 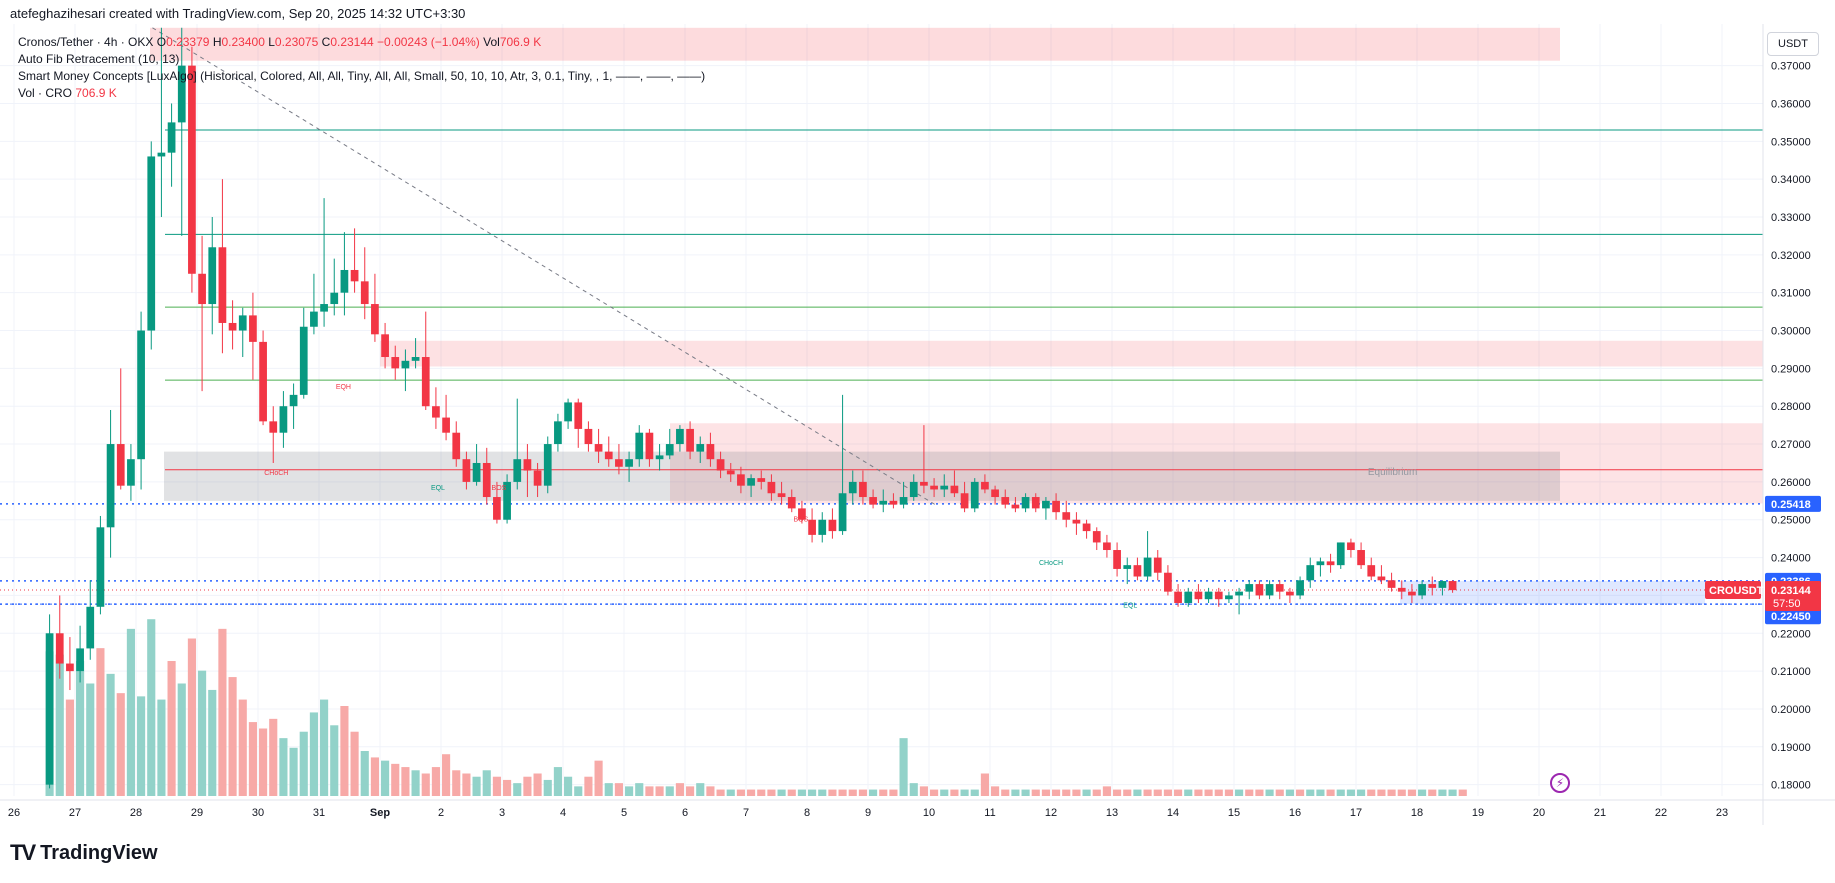 I want to click on fib-indicator-row: Auto Fib Retracement (10, 13), so click(x=99, y=59).